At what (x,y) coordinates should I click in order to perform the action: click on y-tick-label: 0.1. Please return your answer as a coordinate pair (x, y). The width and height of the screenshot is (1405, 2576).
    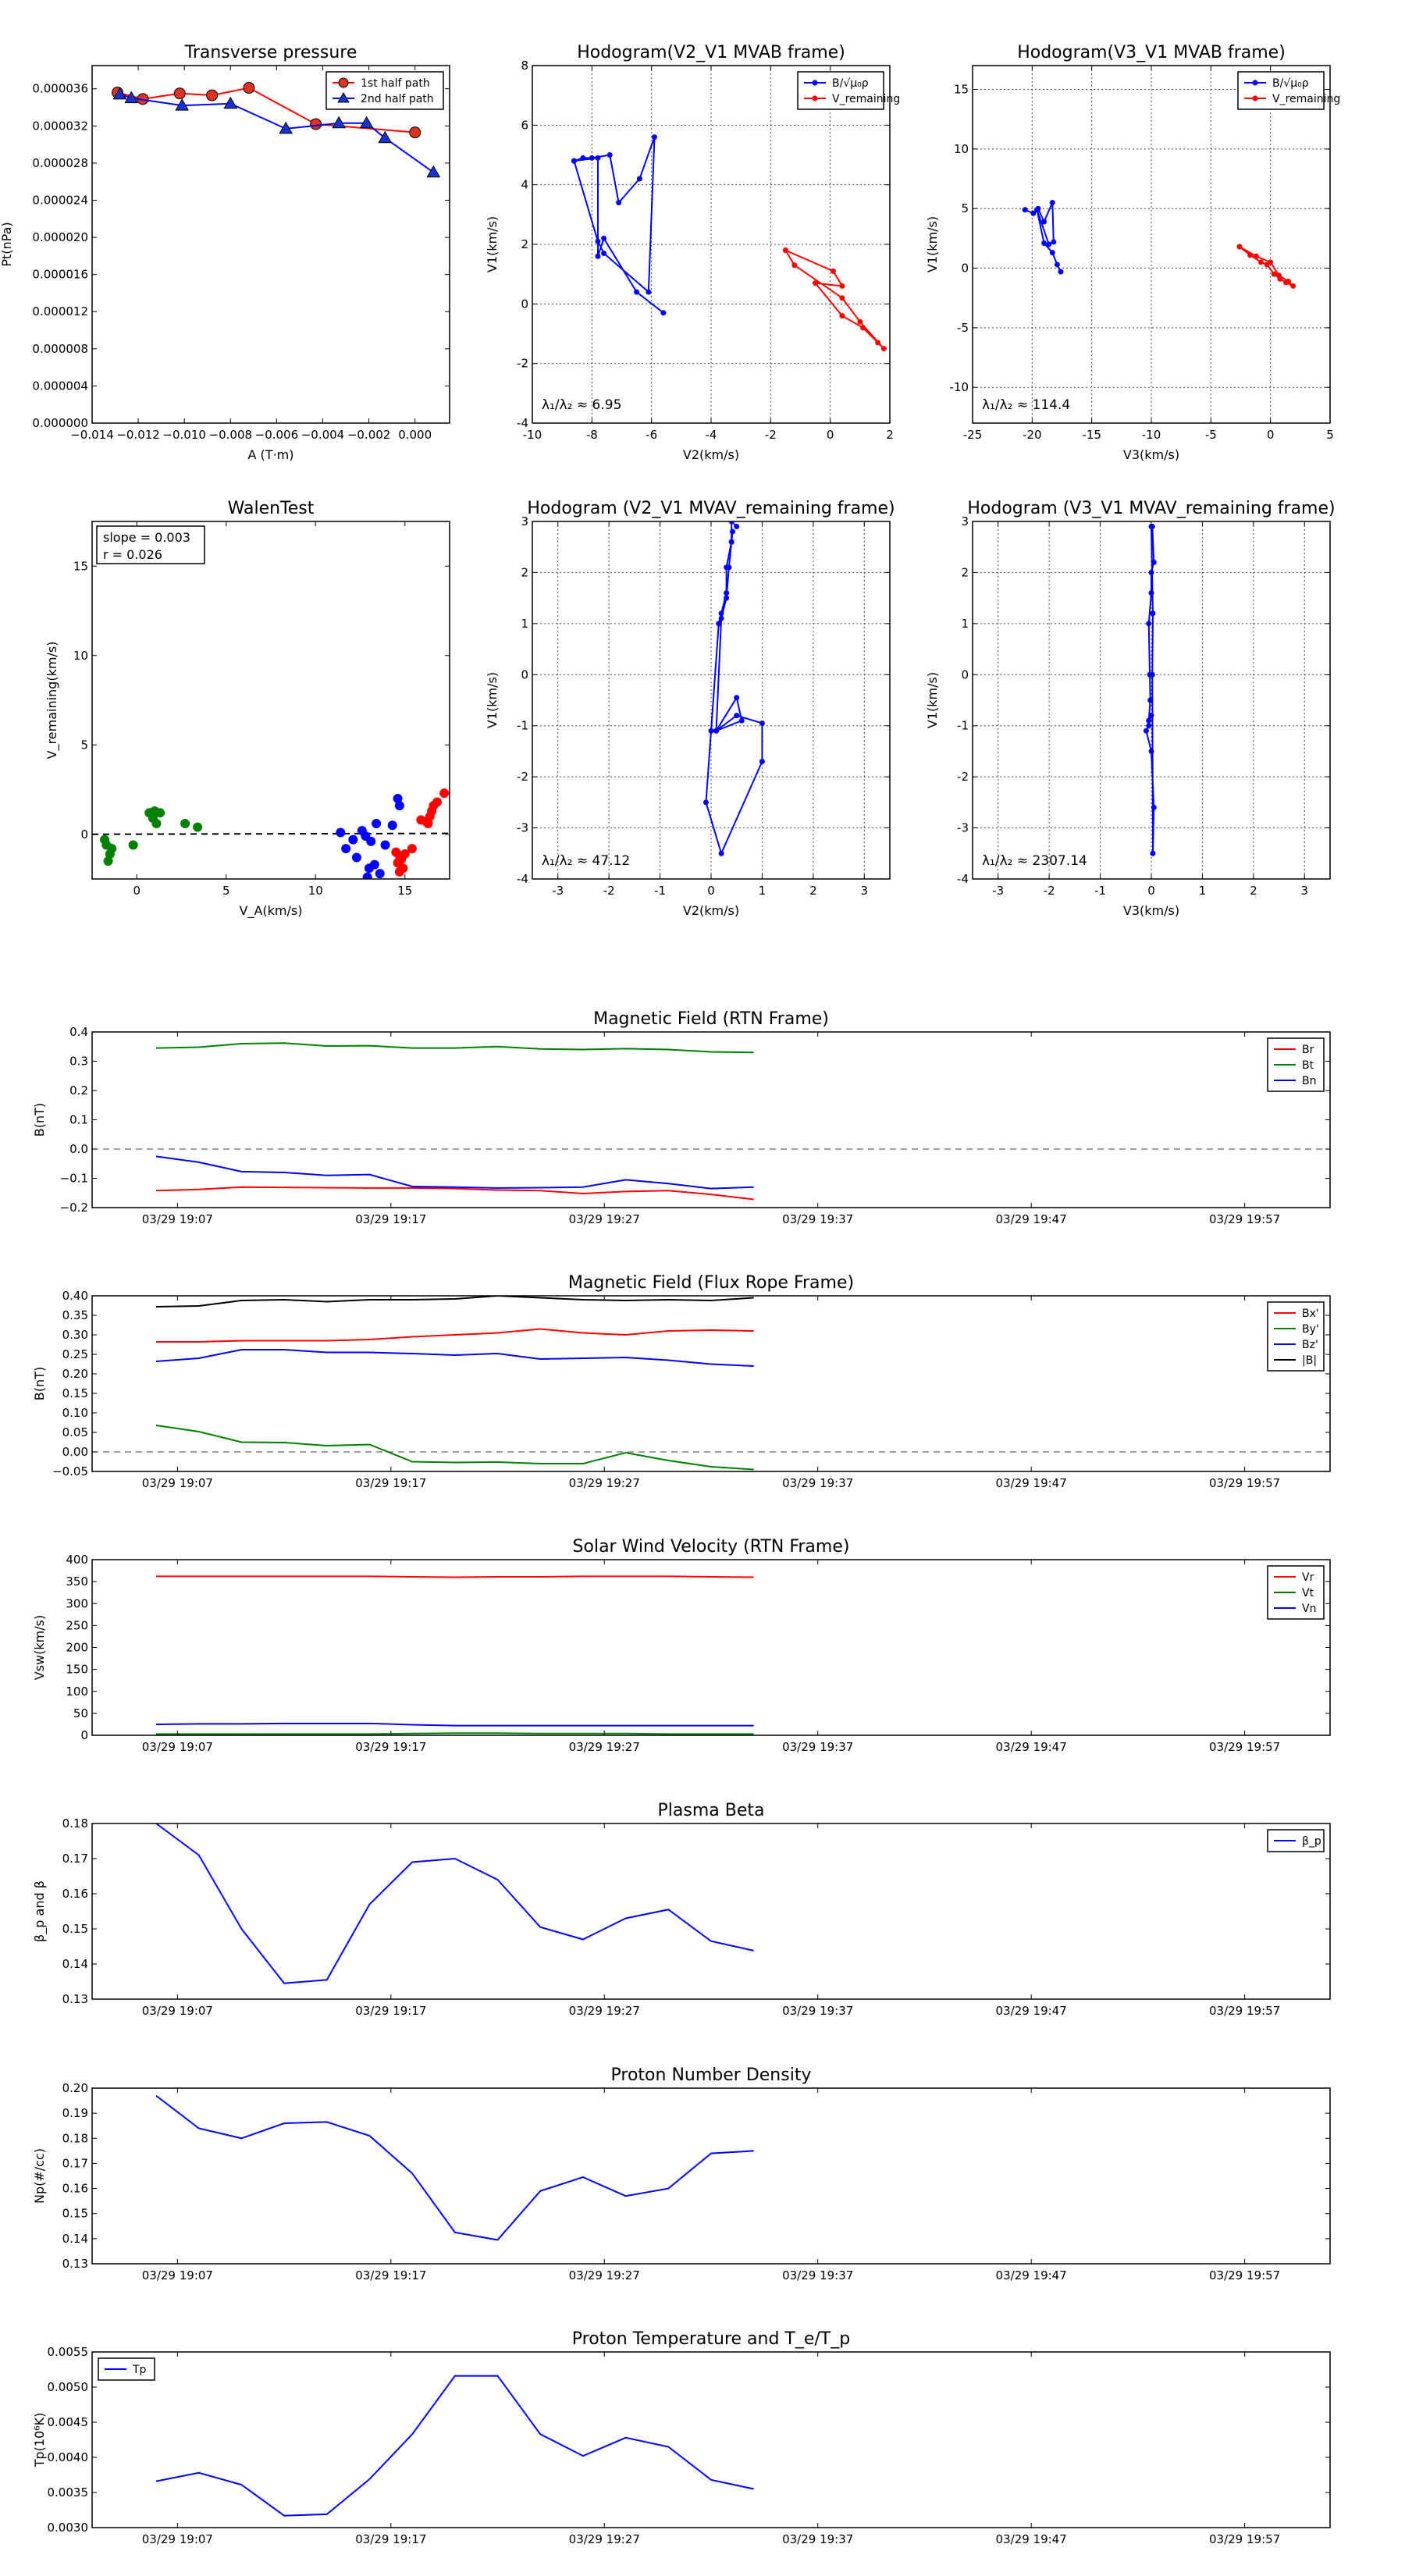
    Looking at the image, I should click on (78, 1120).